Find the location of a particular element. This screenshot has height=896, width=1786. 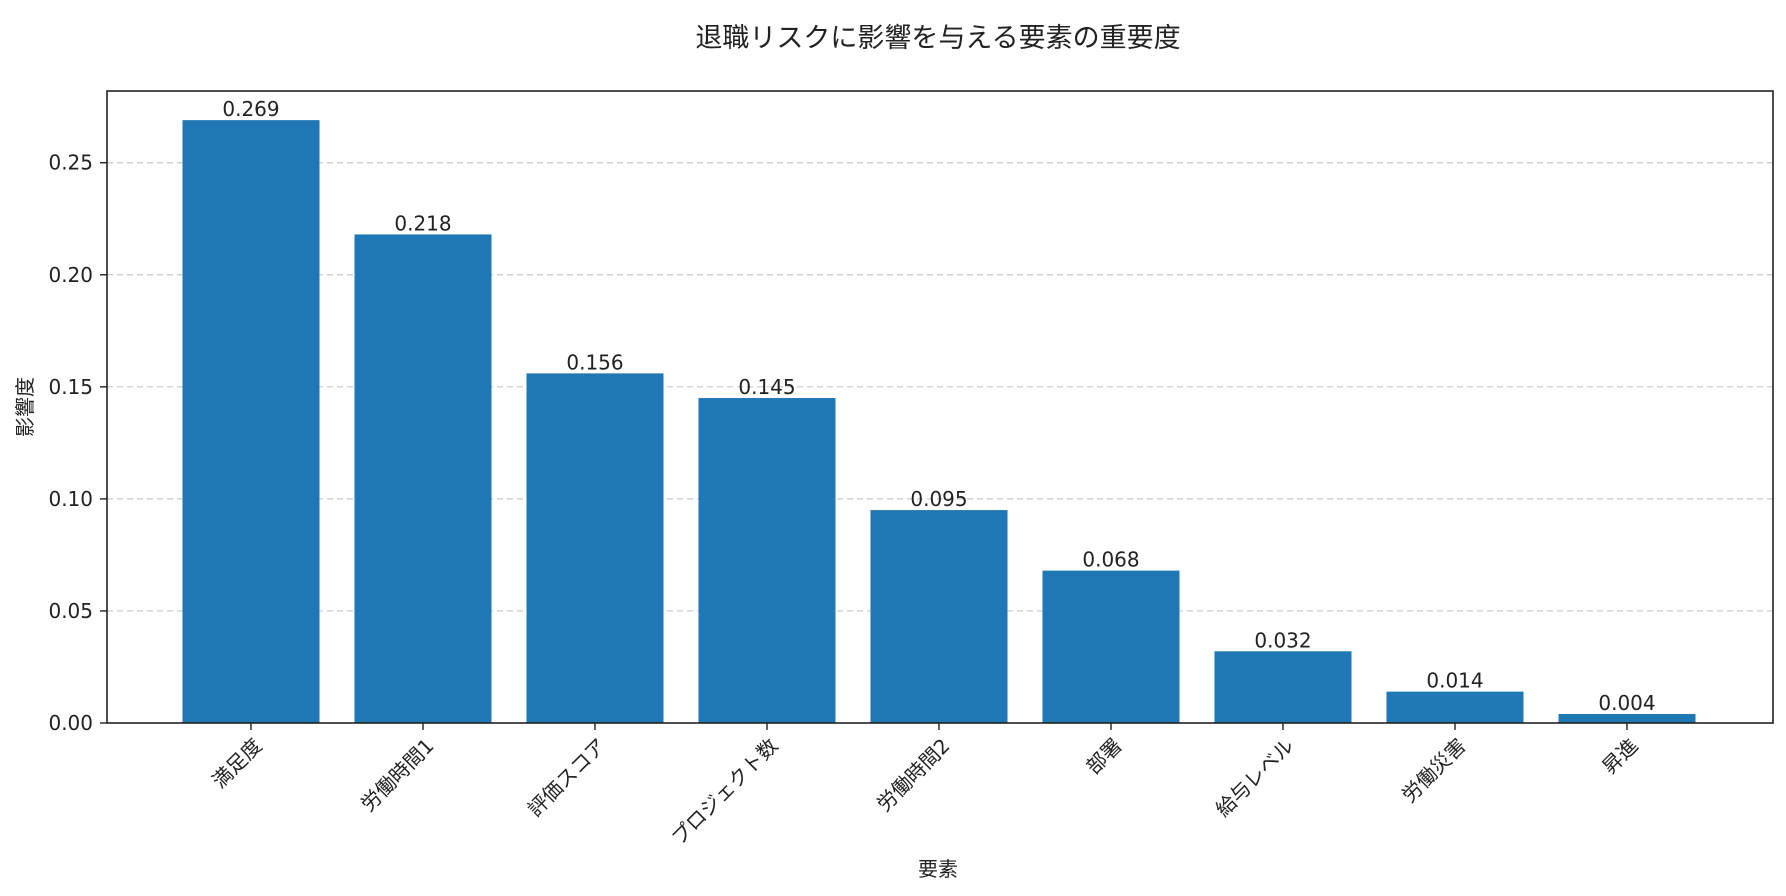

bar-value-label: 0.032 is located at coordinates (1282, 640).